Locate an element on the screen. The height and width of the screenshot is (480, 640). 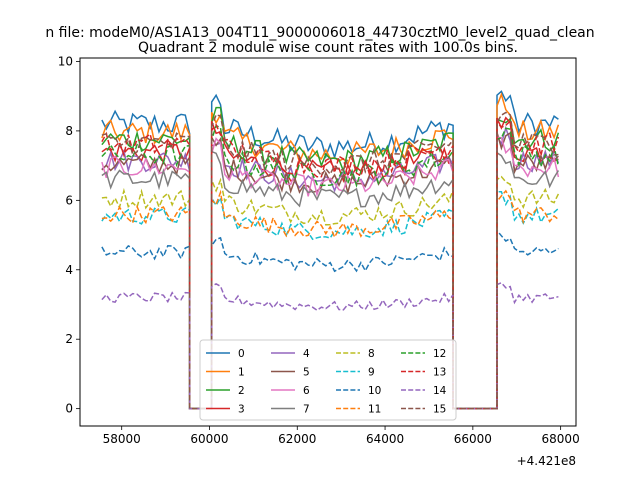
y-tick-label: 4 is located at coordinates (69, 270).